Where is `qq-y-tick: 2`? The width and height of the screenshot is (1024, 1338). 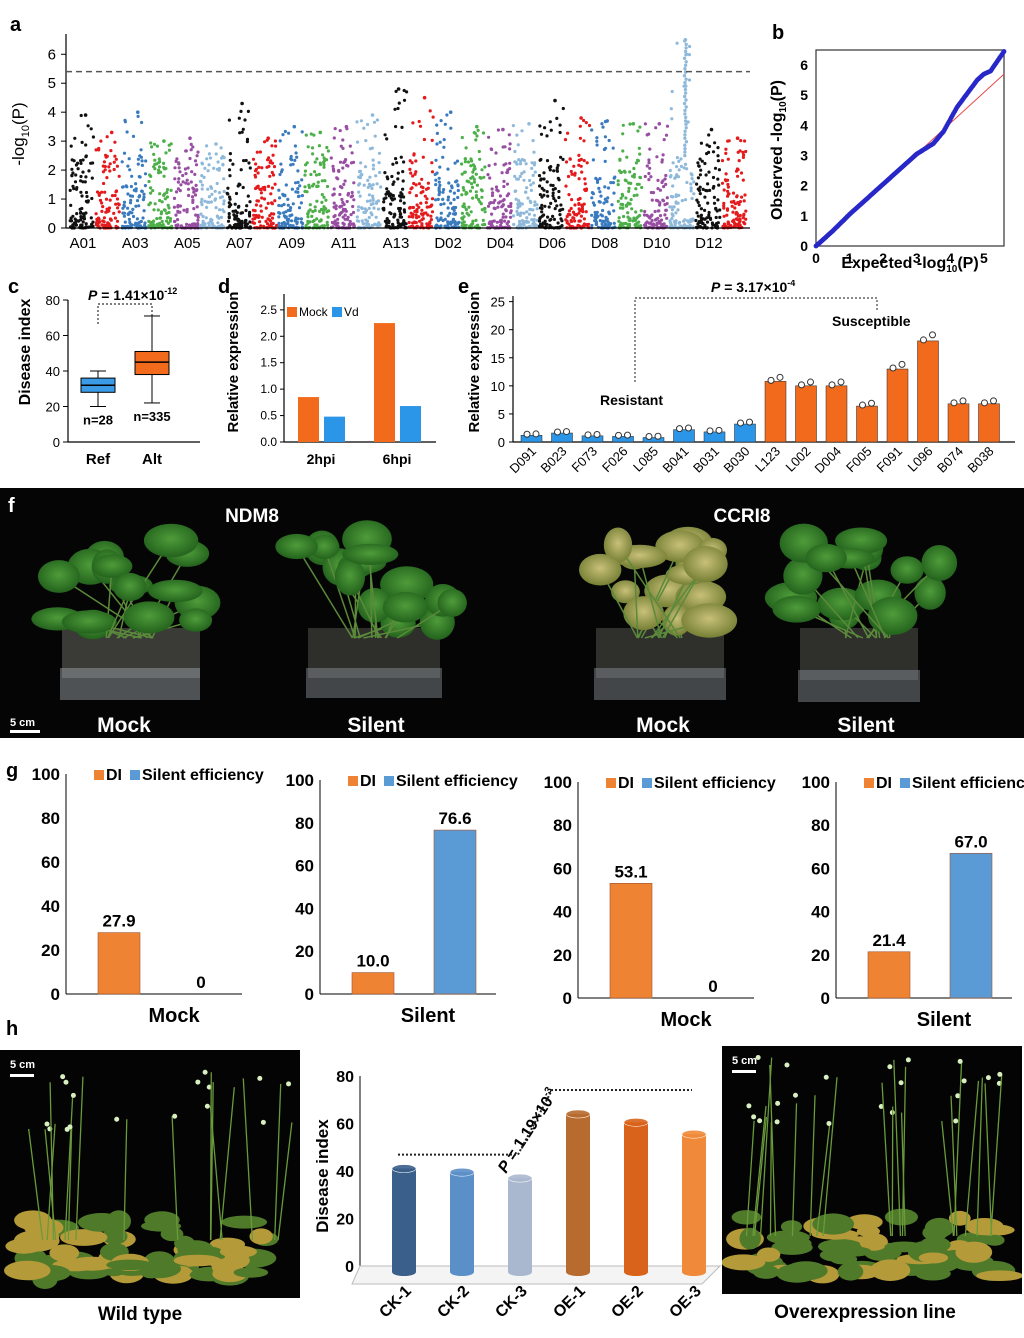 qq-y-tick: 2 is located at coordinates (804, 186).